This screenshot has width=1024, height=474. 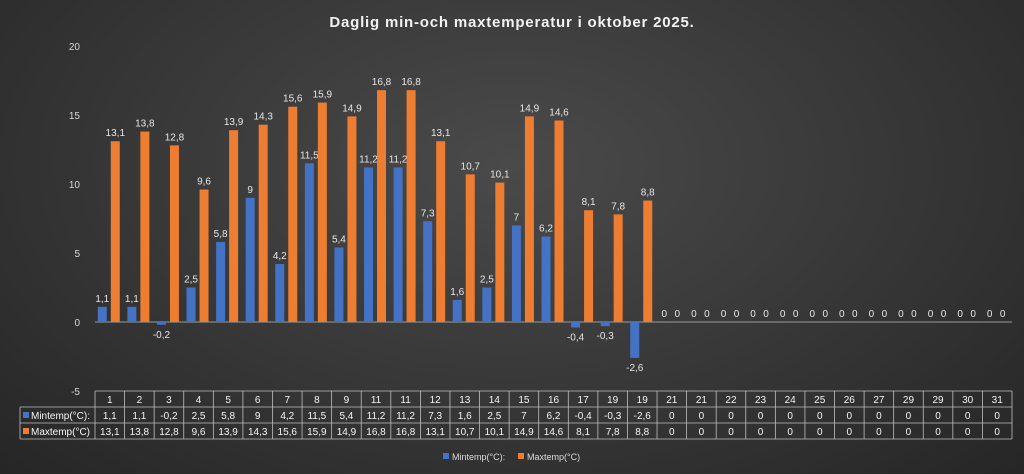 I want to click on x-tick-label: 9, so click(x=347, y=400).